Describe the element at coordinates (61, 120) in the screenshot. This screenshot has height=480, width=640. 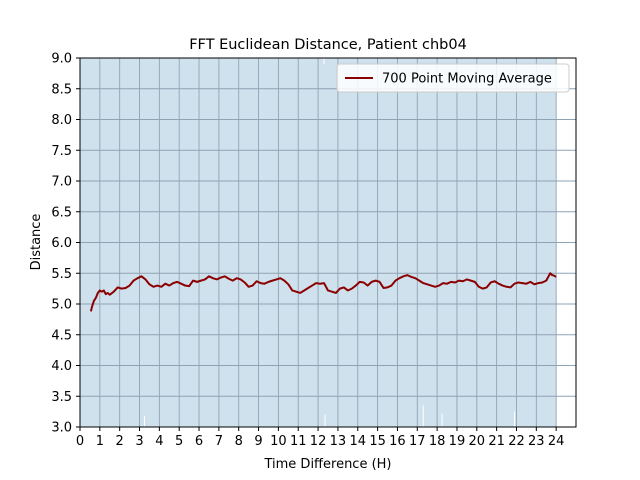
I see `y-tick-label: 8.0` at that location.